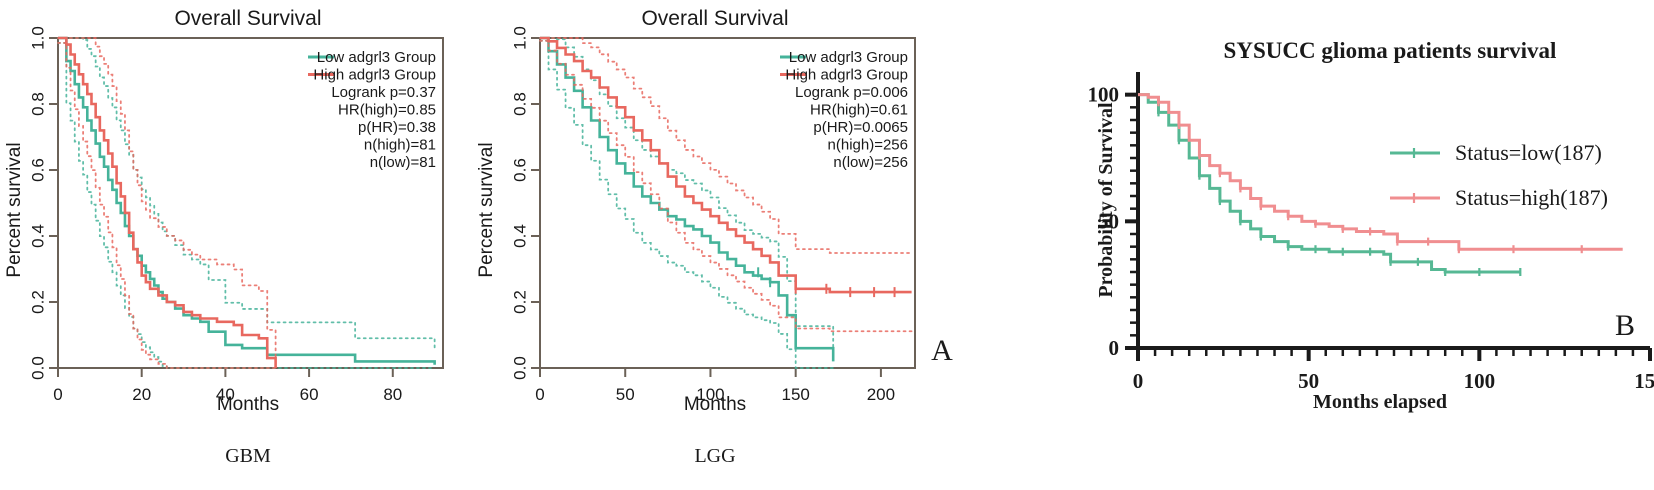 The height and width of the screenshot is (490, 1654). I want to click on y-tick-label: 100, so click(1104, 95).